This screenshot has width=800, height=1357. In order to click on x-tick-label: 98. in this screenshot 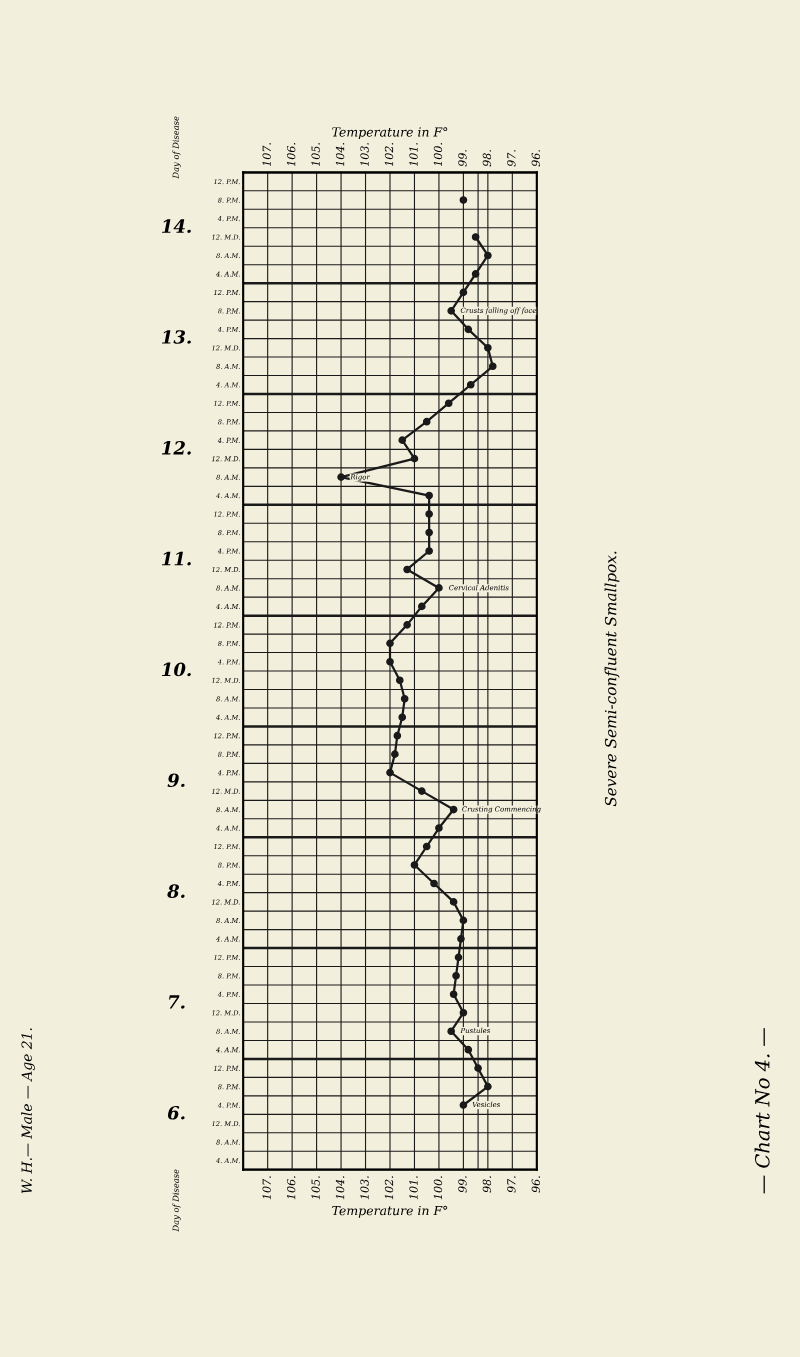, I will do `click(487, 158)`.